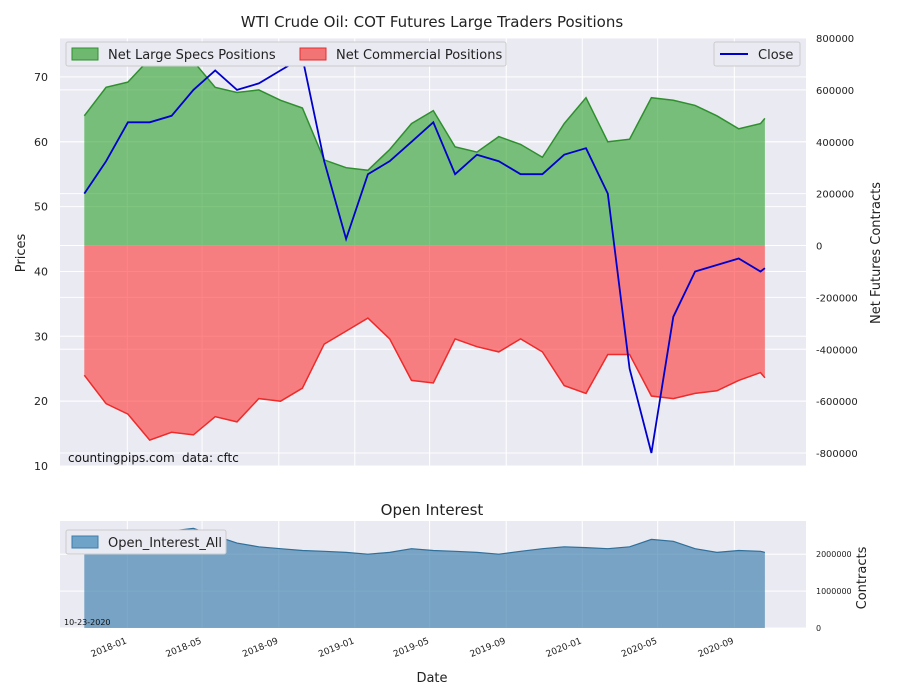 The height and width of the screenshot is (700, 900). Describe the element at coordinates (165, 543) in the screenshot. I see `legend-label-oi: Open_Interest_All` at that location.